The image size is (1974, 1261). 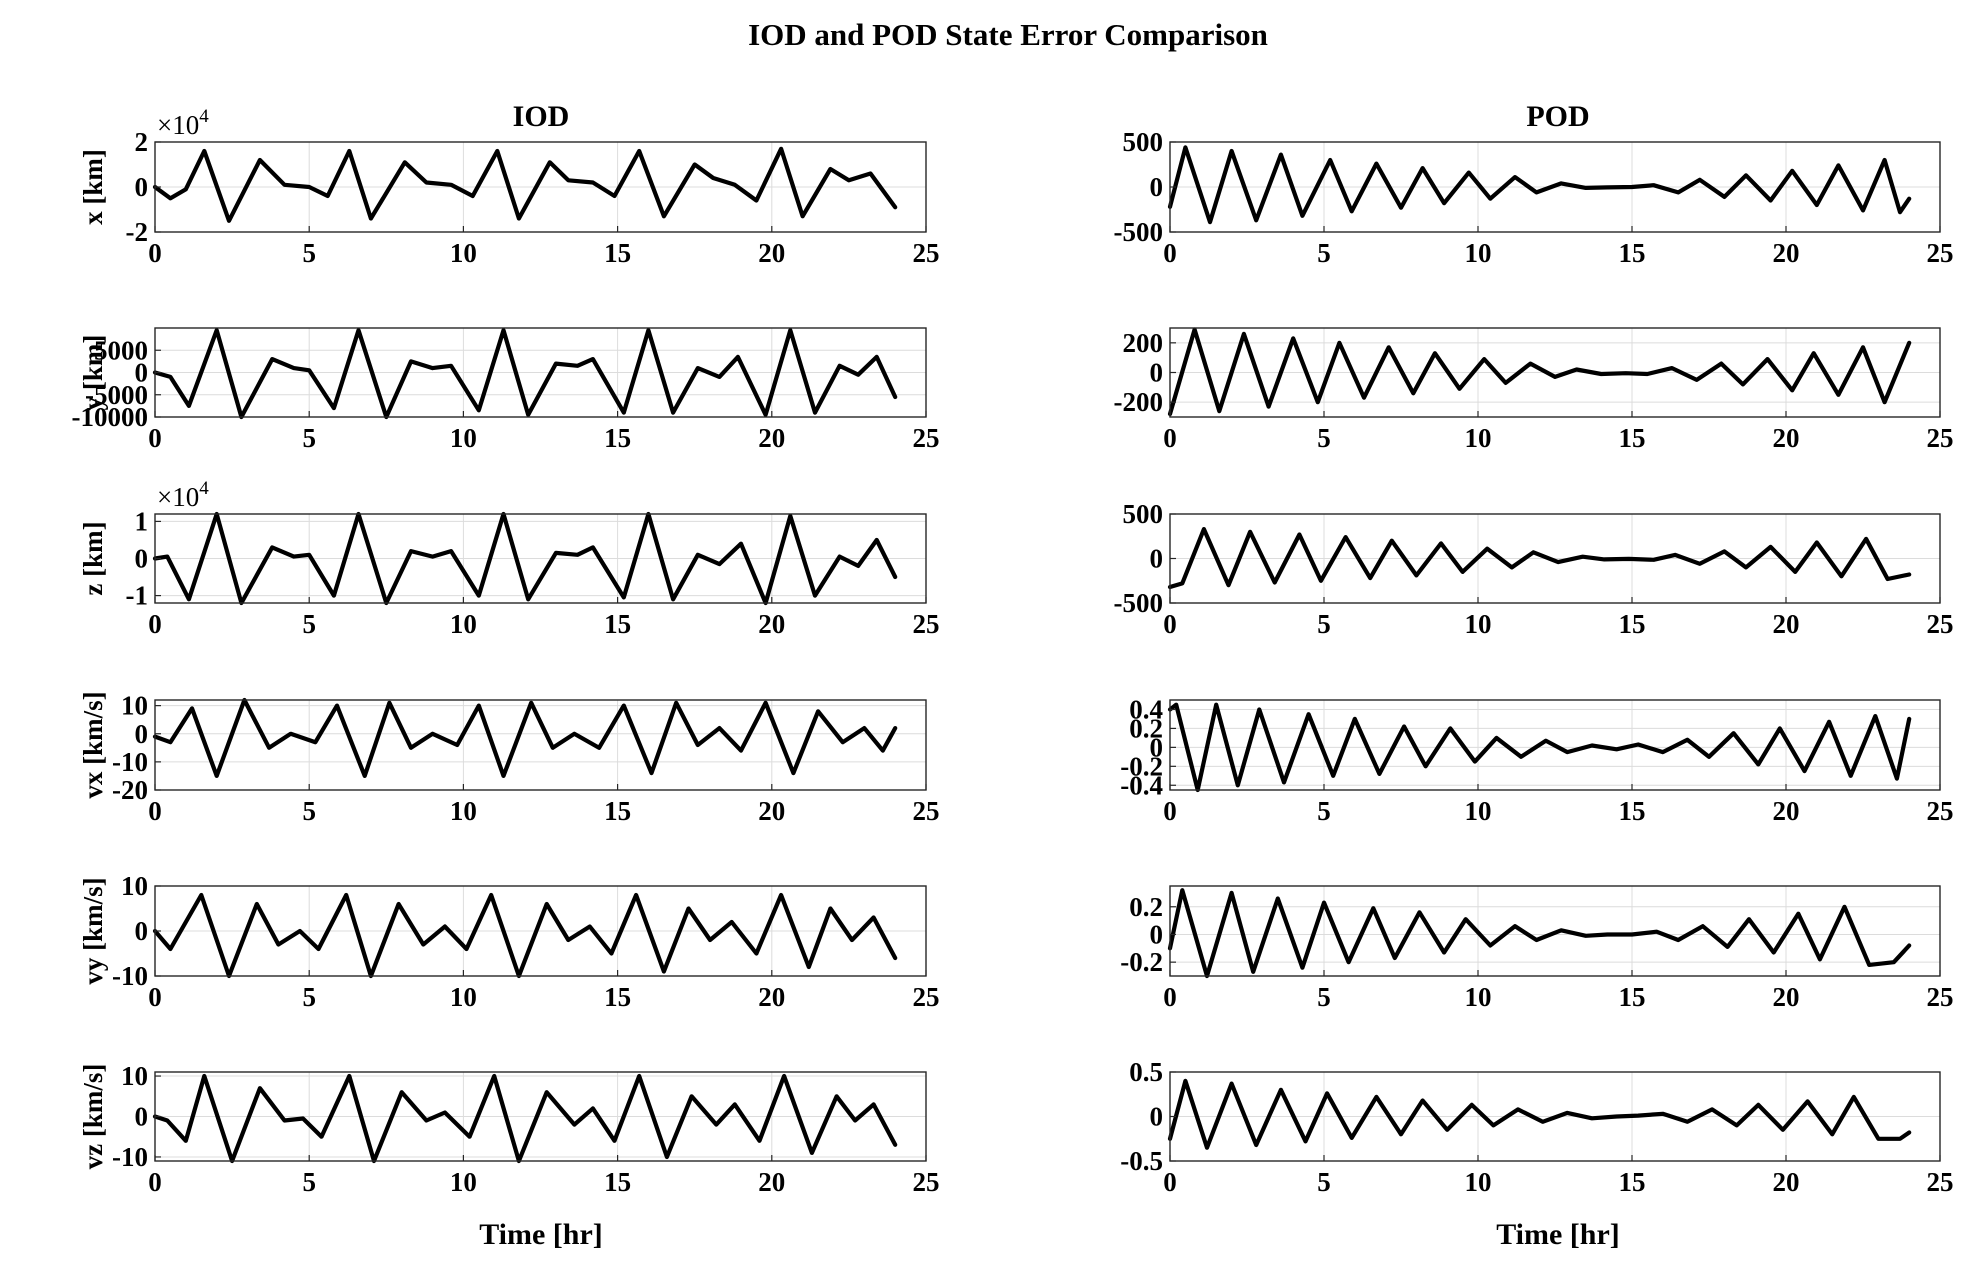 I want to click on y-tick-label: -10000, so click(x=110, y=417).